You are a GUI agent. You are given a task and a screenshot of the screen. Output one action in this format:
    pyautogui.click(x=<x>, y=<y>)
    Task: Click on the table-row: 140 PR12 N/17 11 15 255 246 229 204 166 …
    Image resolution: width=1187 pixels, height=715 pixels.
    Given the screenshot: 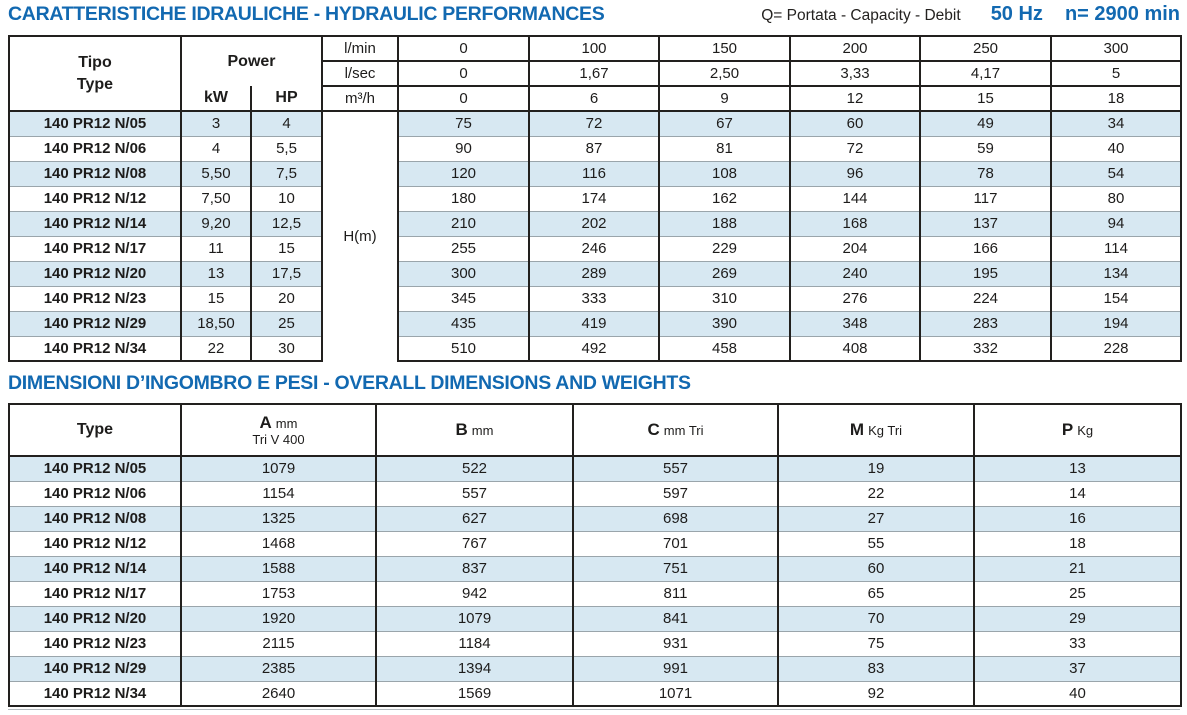 What is the action you would take?
    pyautogui.click(x=595, y=248)
    